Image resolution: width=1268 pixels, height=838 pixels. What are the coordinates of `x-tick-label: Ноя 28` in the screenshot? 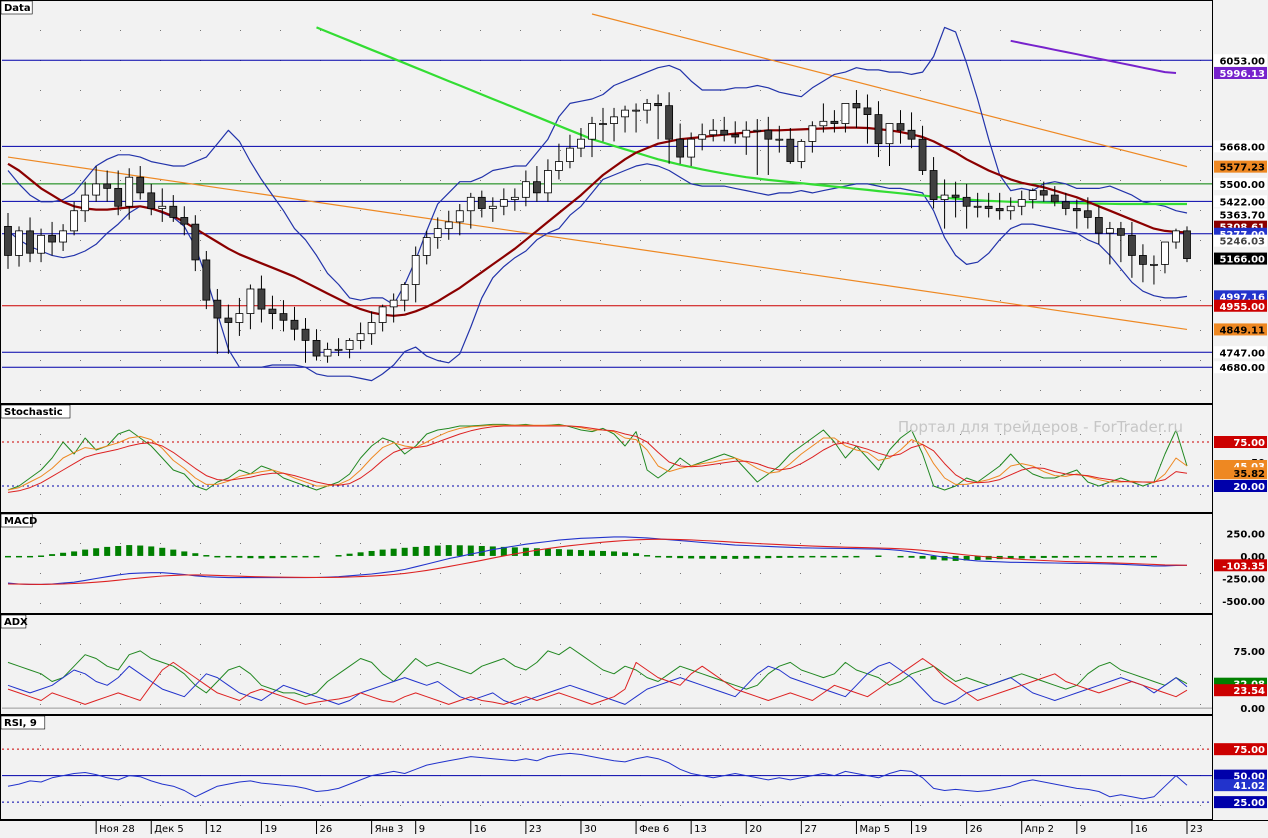 It's located at (117, 829).